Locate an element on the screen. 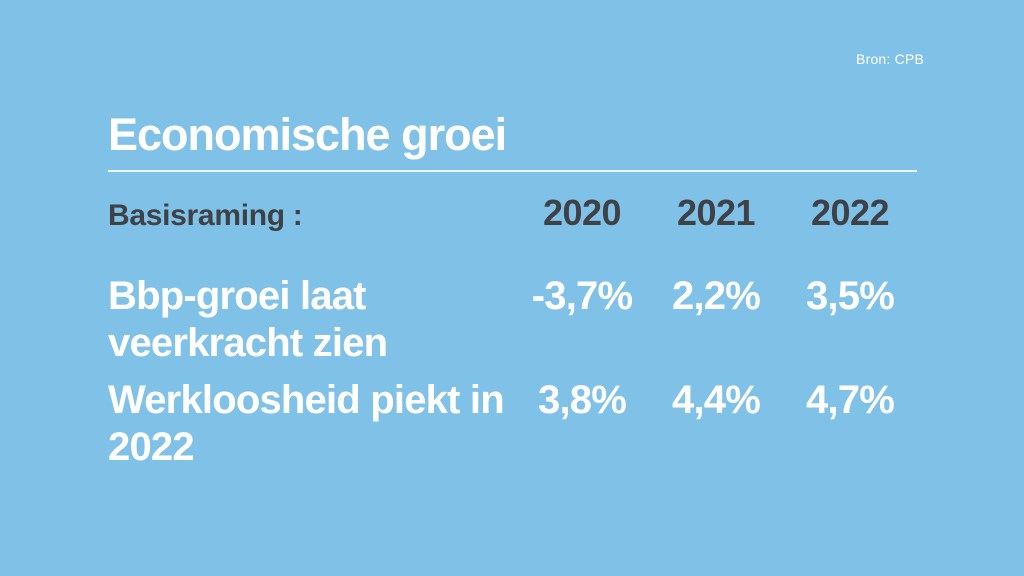  year-column-header-2021: 2021 is located at coordinates (716, 212).